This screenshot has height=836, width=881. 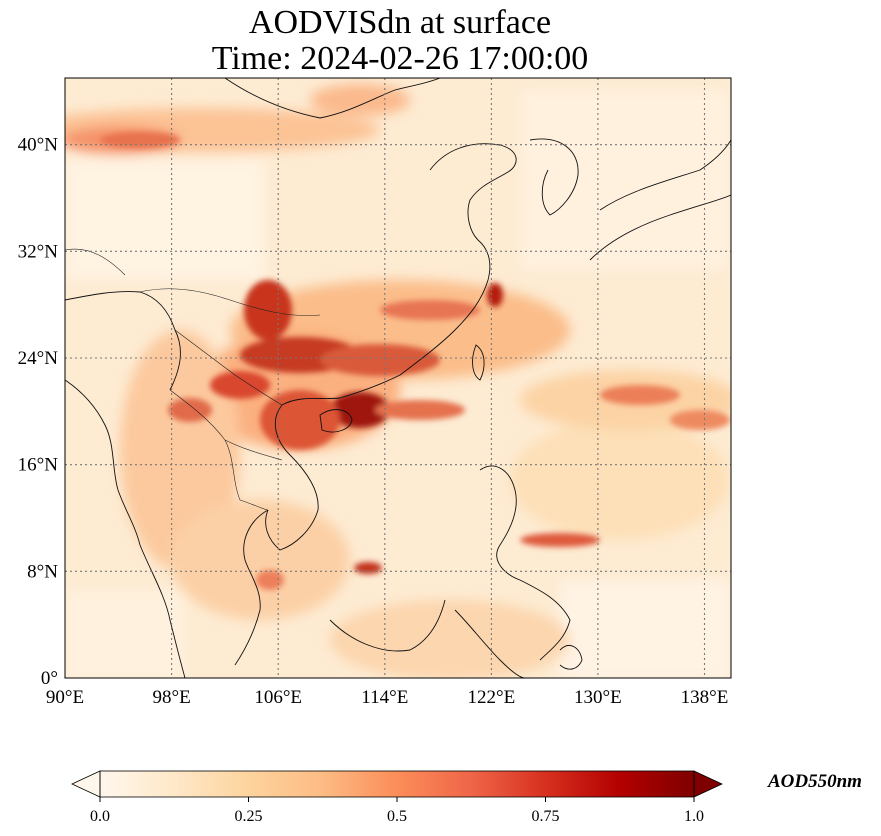 I want to click on map-title-line-2: Time: 2024-02-26 17:00:00, so click(x=400, y=58).